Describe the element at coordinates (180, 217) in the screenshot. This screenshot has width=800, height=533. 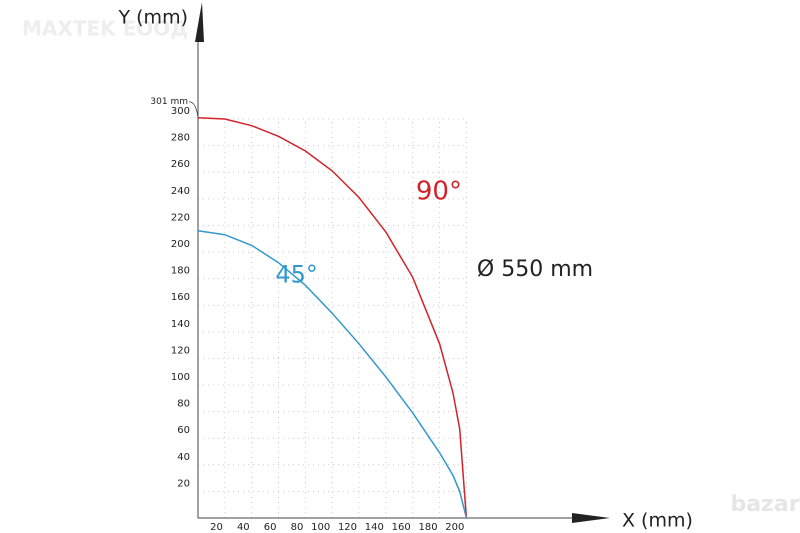
I see `y-tick-label: 220` at that location.